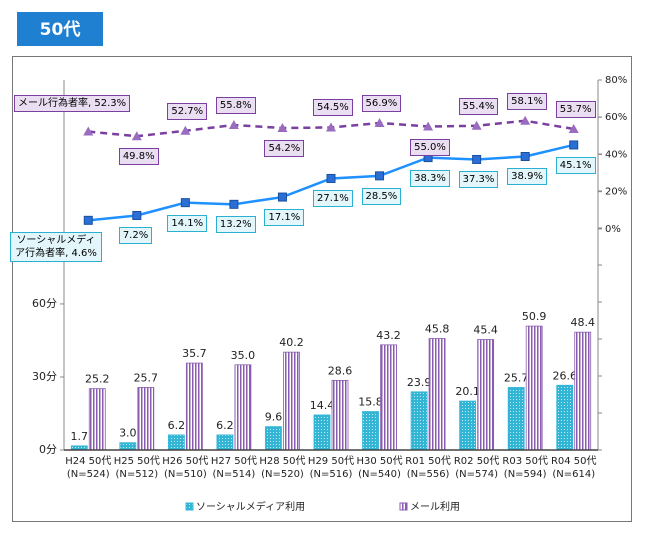 Image resolution: width=647 pixels, height=533 pixels. What do you see at coordinates (435, 507) in the screenshot?
I see `legend-label: メール利用` at bounding box center [435, 507].